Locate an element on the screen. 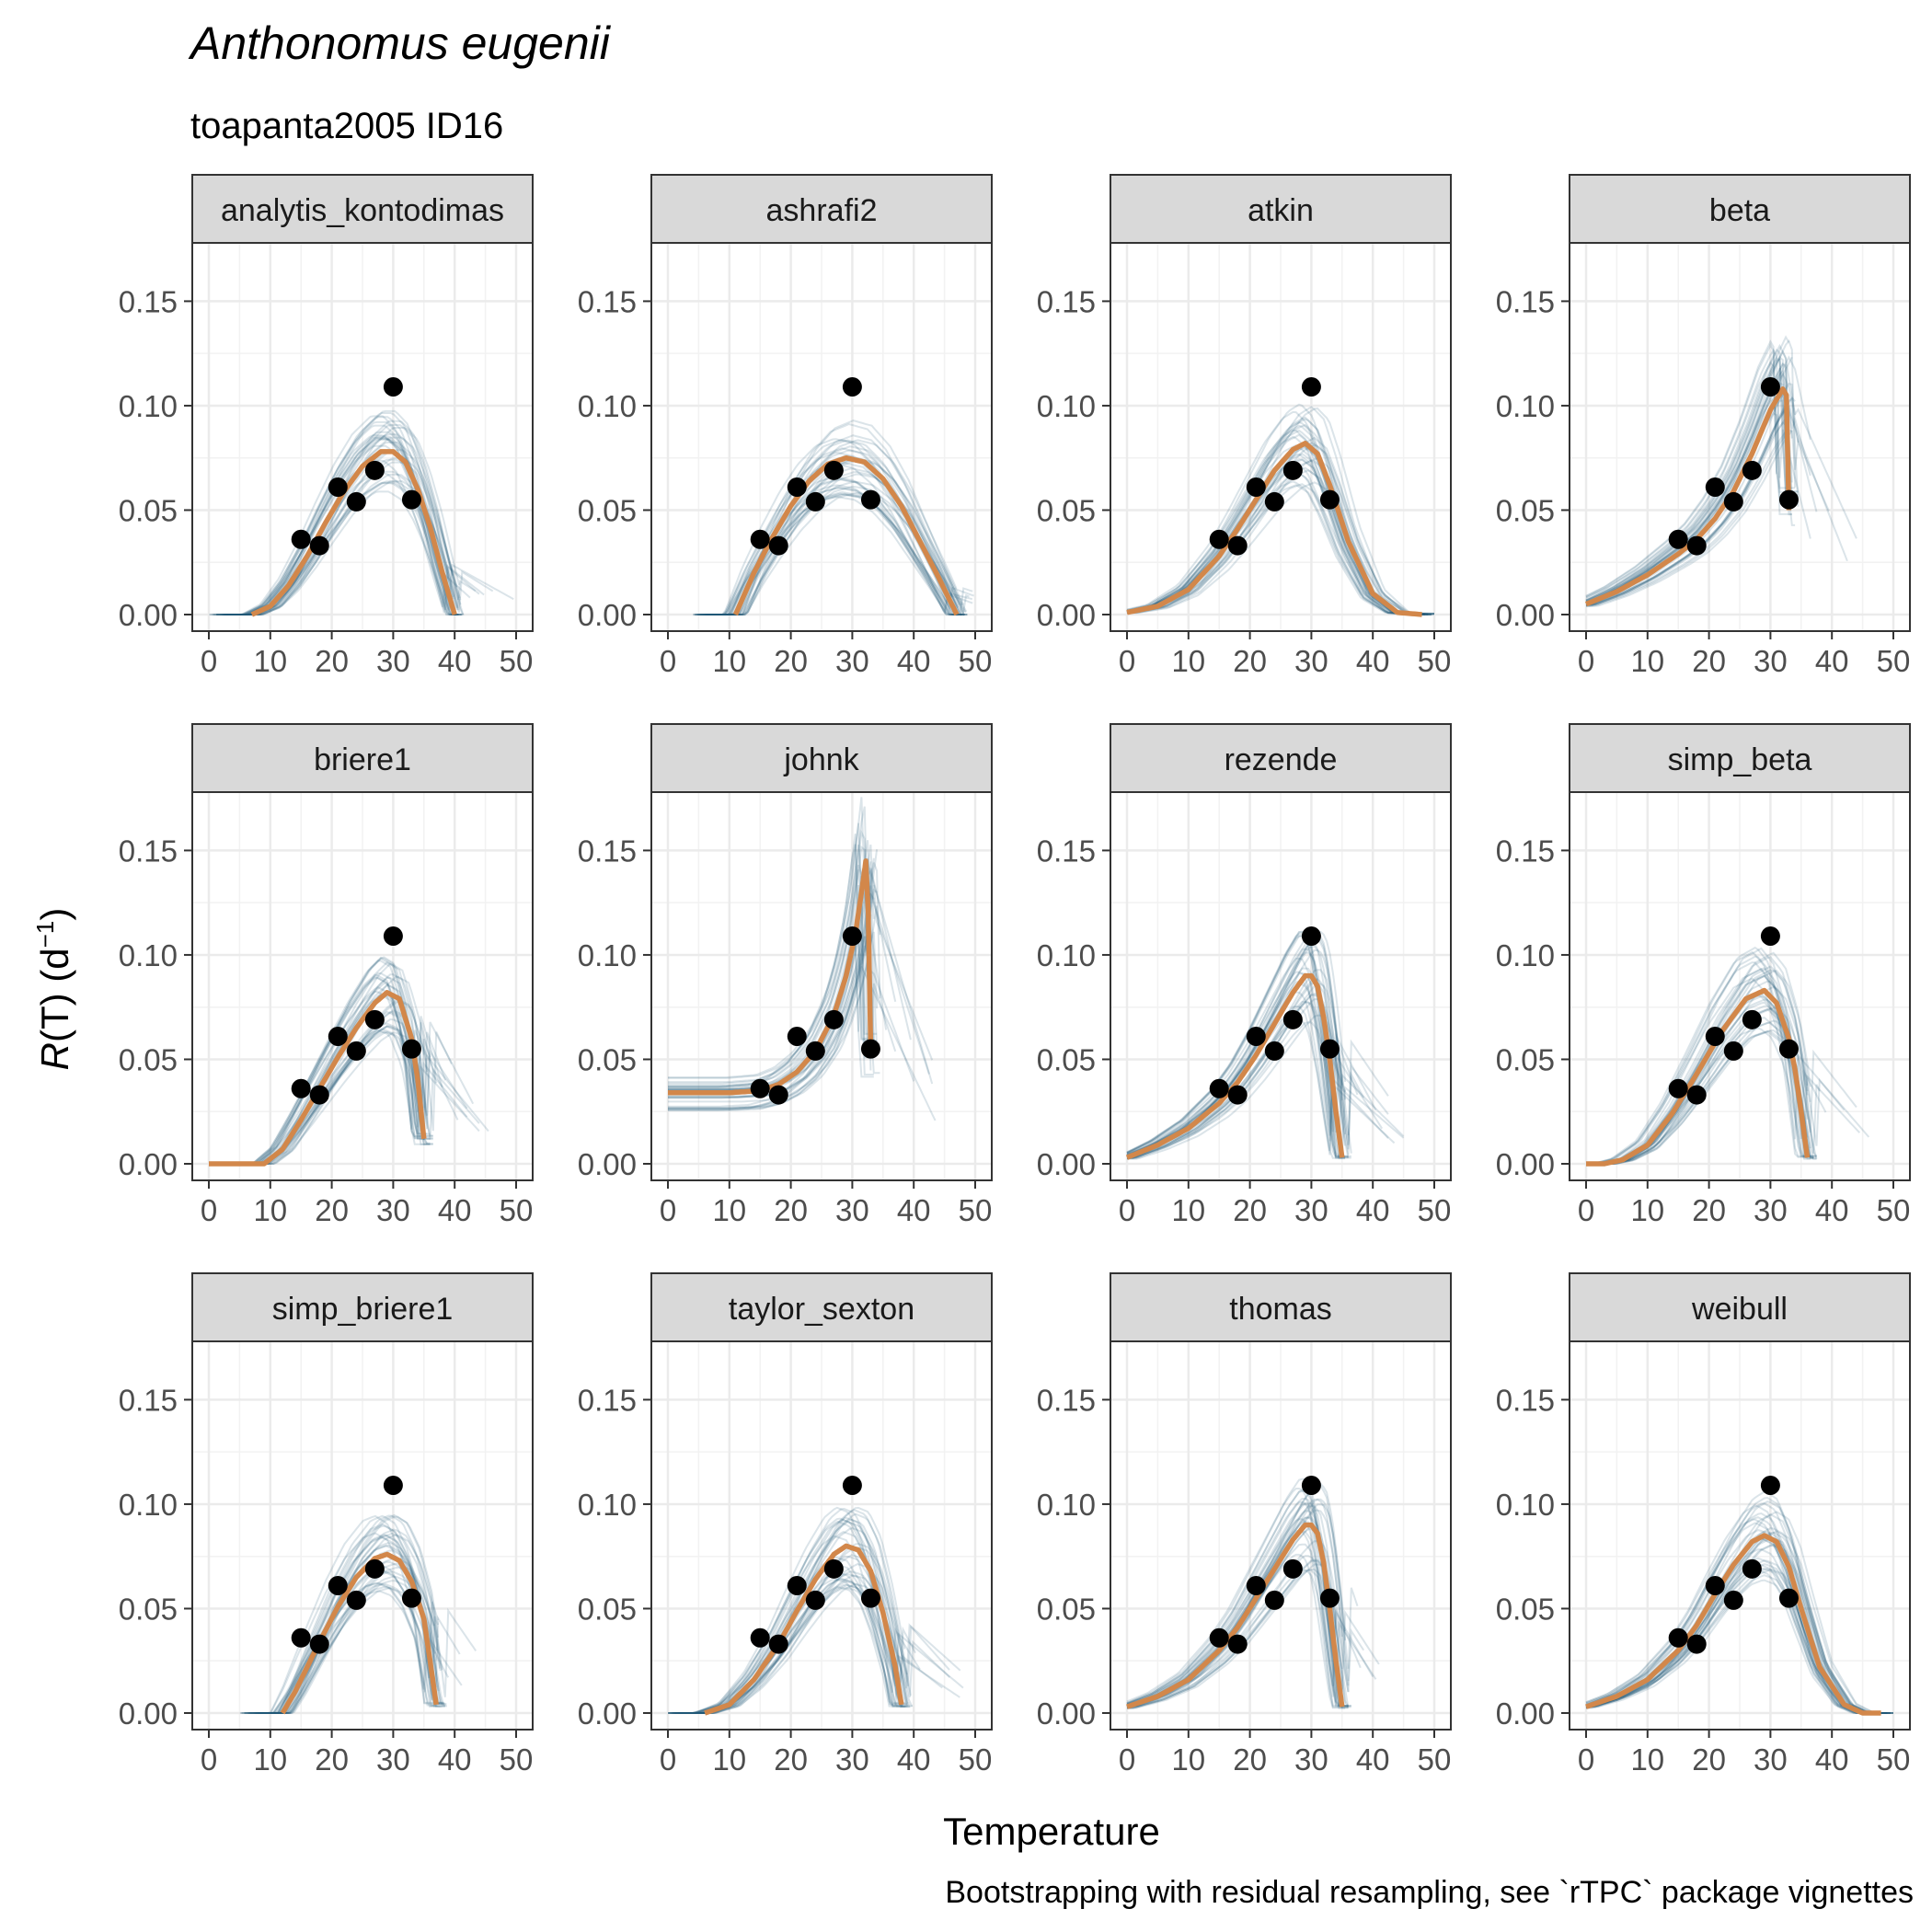 The image size is (1932, 1932). chart-subtitle: toapanta2005 ID16 is located at coordinates (346, 126).